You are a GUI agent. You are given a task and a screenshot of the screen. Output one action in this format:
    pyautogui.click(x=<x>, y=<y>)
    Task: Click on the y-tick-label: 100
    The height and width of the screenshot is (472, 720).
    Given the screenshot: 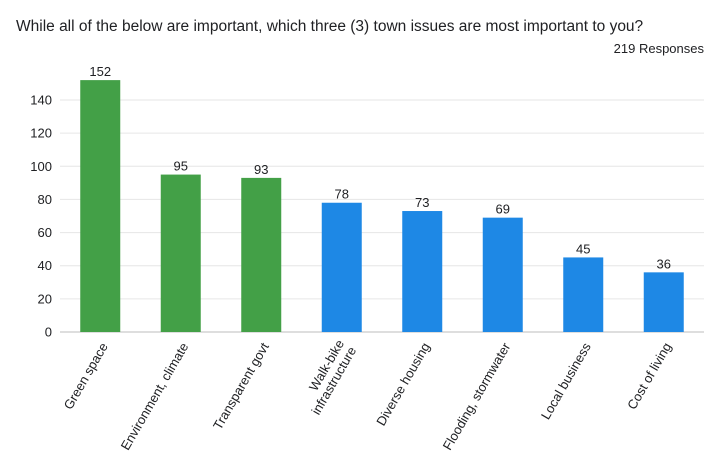 What is the action you would take?
    pyautogui.click(x=41, y=166)
    